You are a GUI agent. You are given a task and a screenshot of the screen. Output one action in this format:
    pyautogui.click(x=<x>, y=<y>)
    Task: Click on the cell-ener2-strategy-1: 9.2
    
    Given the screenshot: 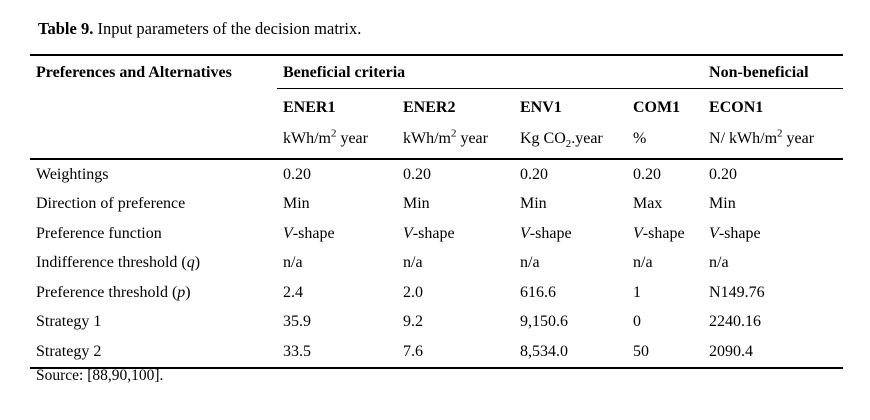 What is the action you would take?
    pyautogui.click(x=413, y=322)
    